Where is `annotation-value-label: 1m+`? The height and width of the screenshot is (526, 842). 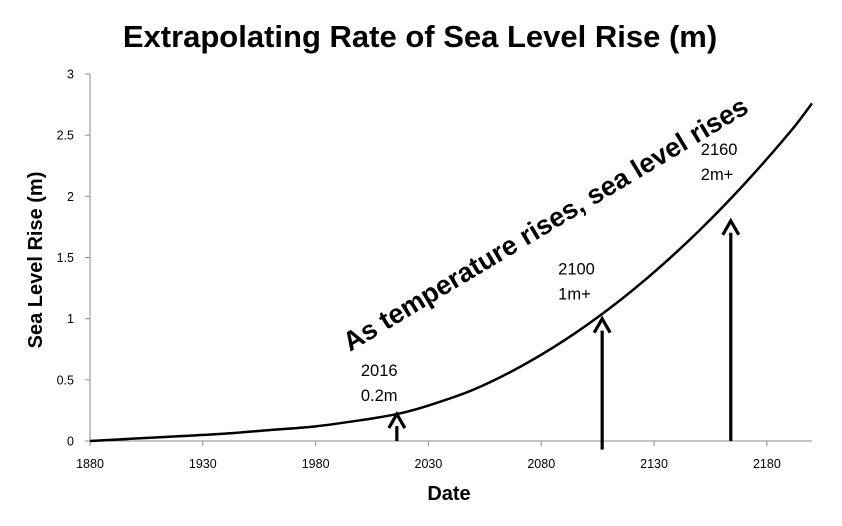
annotation-value-label: 1m+ is located at coordinates (574, 295).